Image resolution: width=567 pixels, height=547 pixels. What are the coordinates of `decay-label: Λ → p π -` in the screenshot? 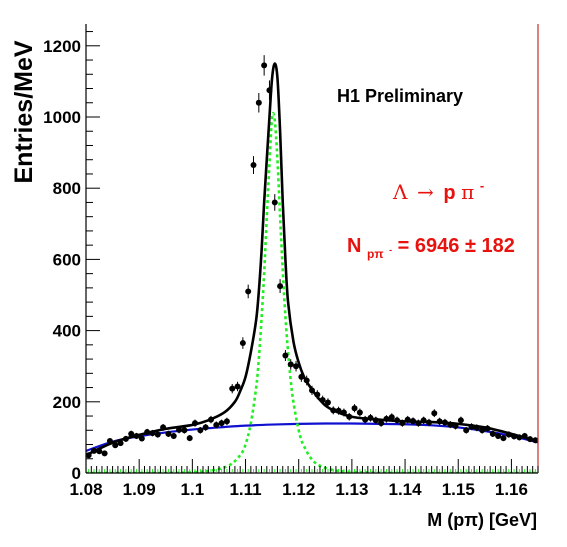 It's located at (438, 191).